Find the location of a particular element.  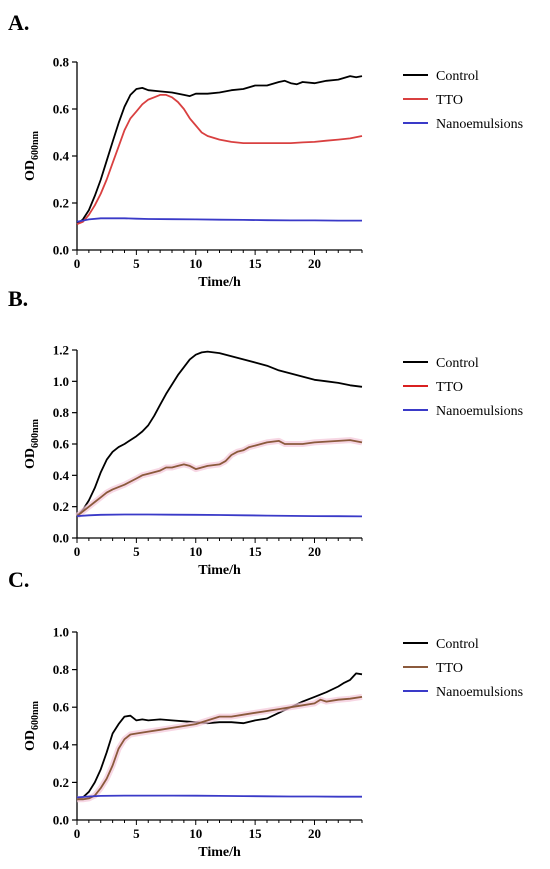

panel-label: B. is located at coordinates (18, 298).